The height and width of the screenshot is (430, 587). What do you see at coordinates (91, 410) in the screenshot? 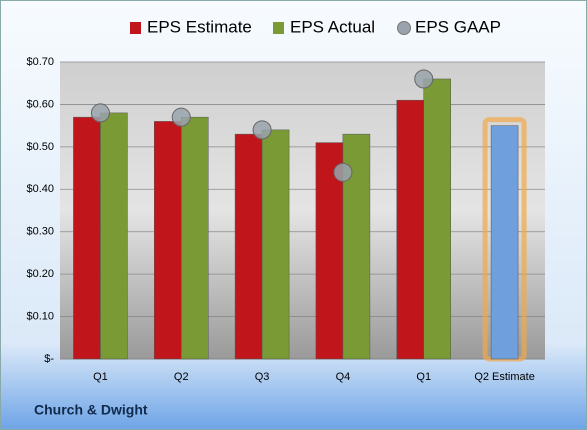
I see `footer: Church & Dwight` at bounding box center [91, 410].